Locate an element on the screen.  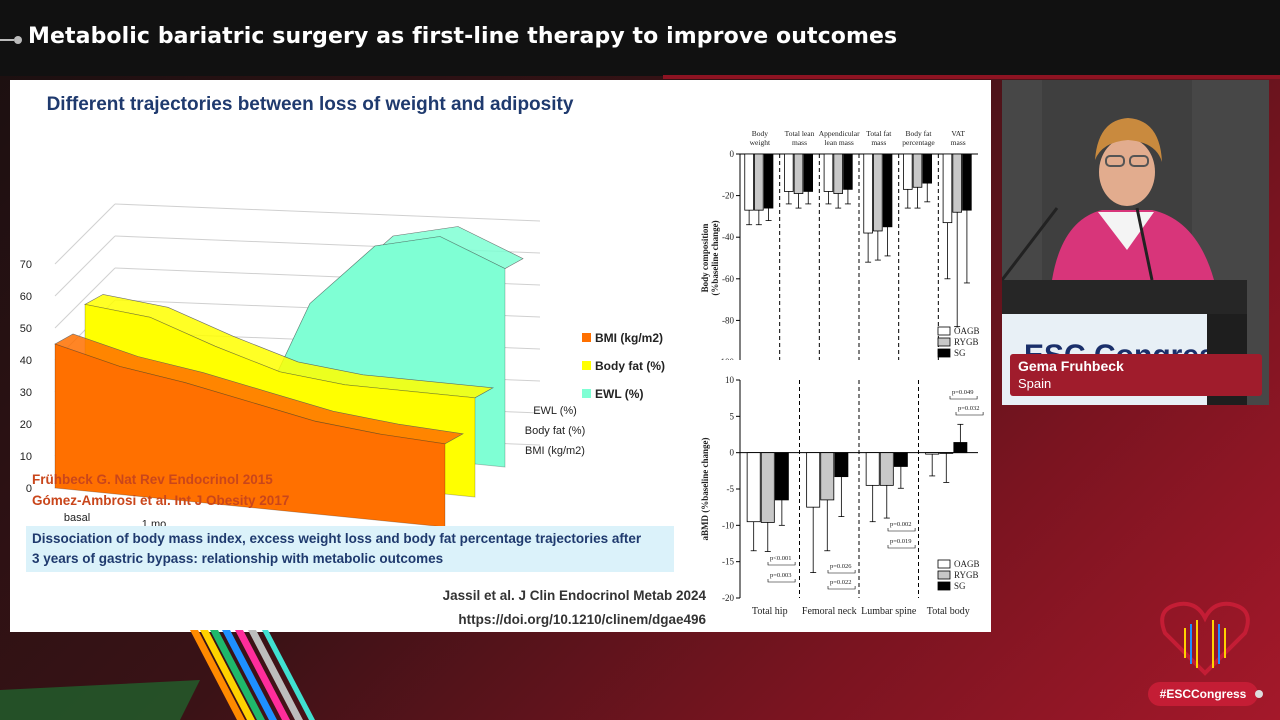
legend-label: Body fat (%) is located at coordinates (630, 366).